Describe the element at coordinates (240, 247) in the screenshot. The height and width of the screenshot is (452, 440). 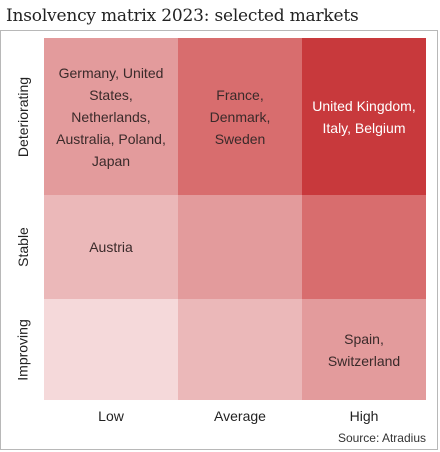
I see `heatmap-cell-stable-average` at that location.